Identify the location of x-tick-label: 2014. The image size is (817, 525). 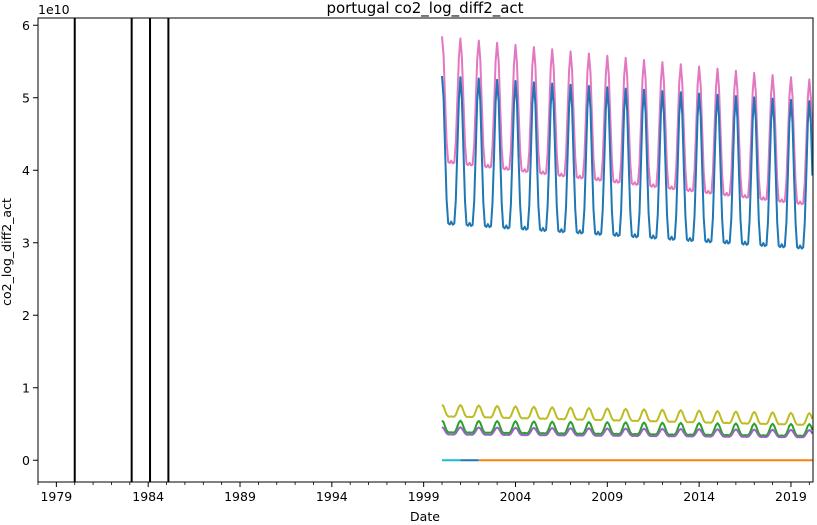
(699, 496).